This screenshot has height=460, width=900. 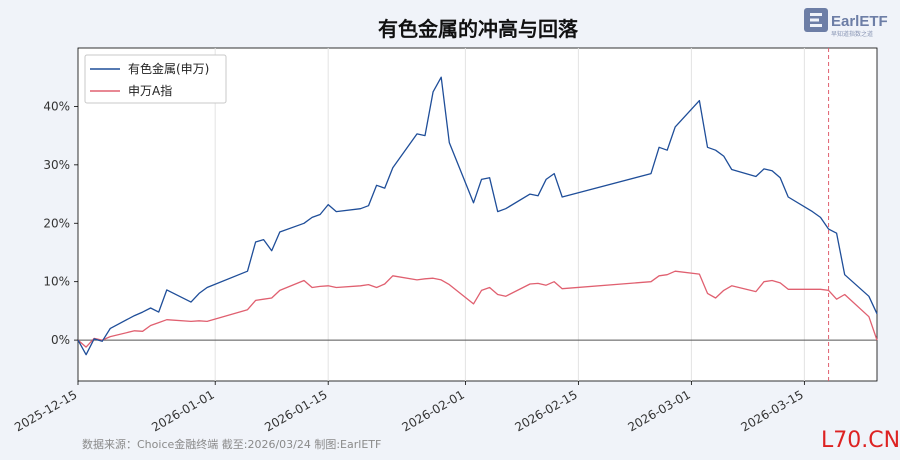 What do you see at coordinates (478, 29) in the screenshot?
I see `chart-title: 有色金属的冲高与回落` at bounding box center [478, 29].